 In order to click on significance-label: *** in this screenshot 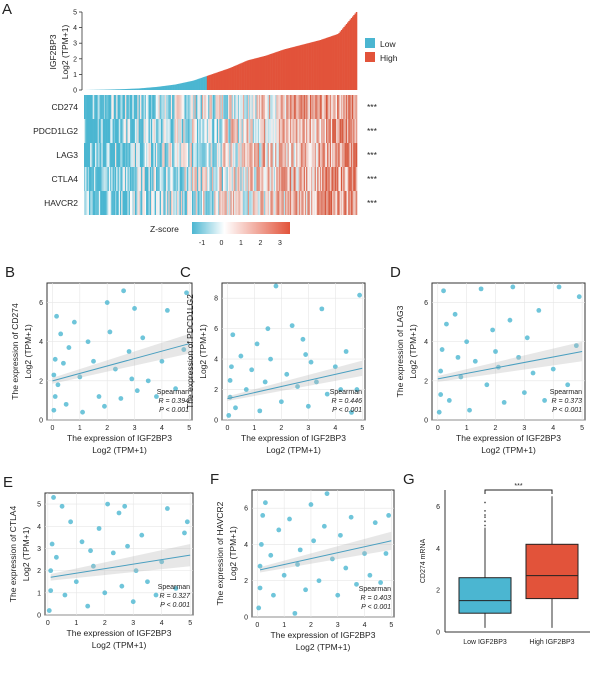, I will do `click(372, 155)`.